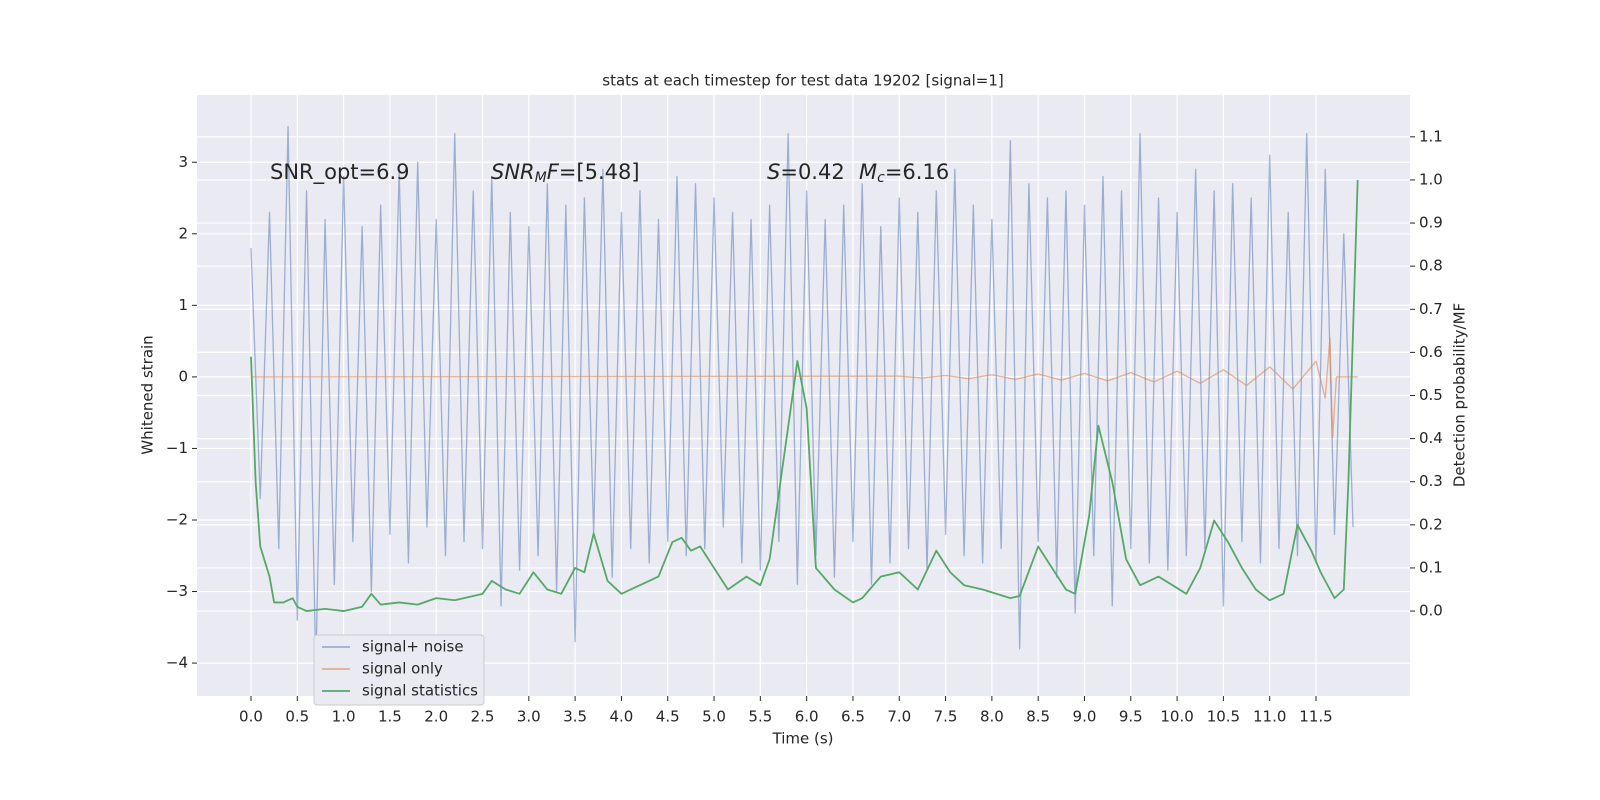 The height and width of the screenshot is (800, 1600). What do you see at coordinates (177, 591) in the screenshot?
I see `y-tick-label: −3` at bounding box center [177, 591].